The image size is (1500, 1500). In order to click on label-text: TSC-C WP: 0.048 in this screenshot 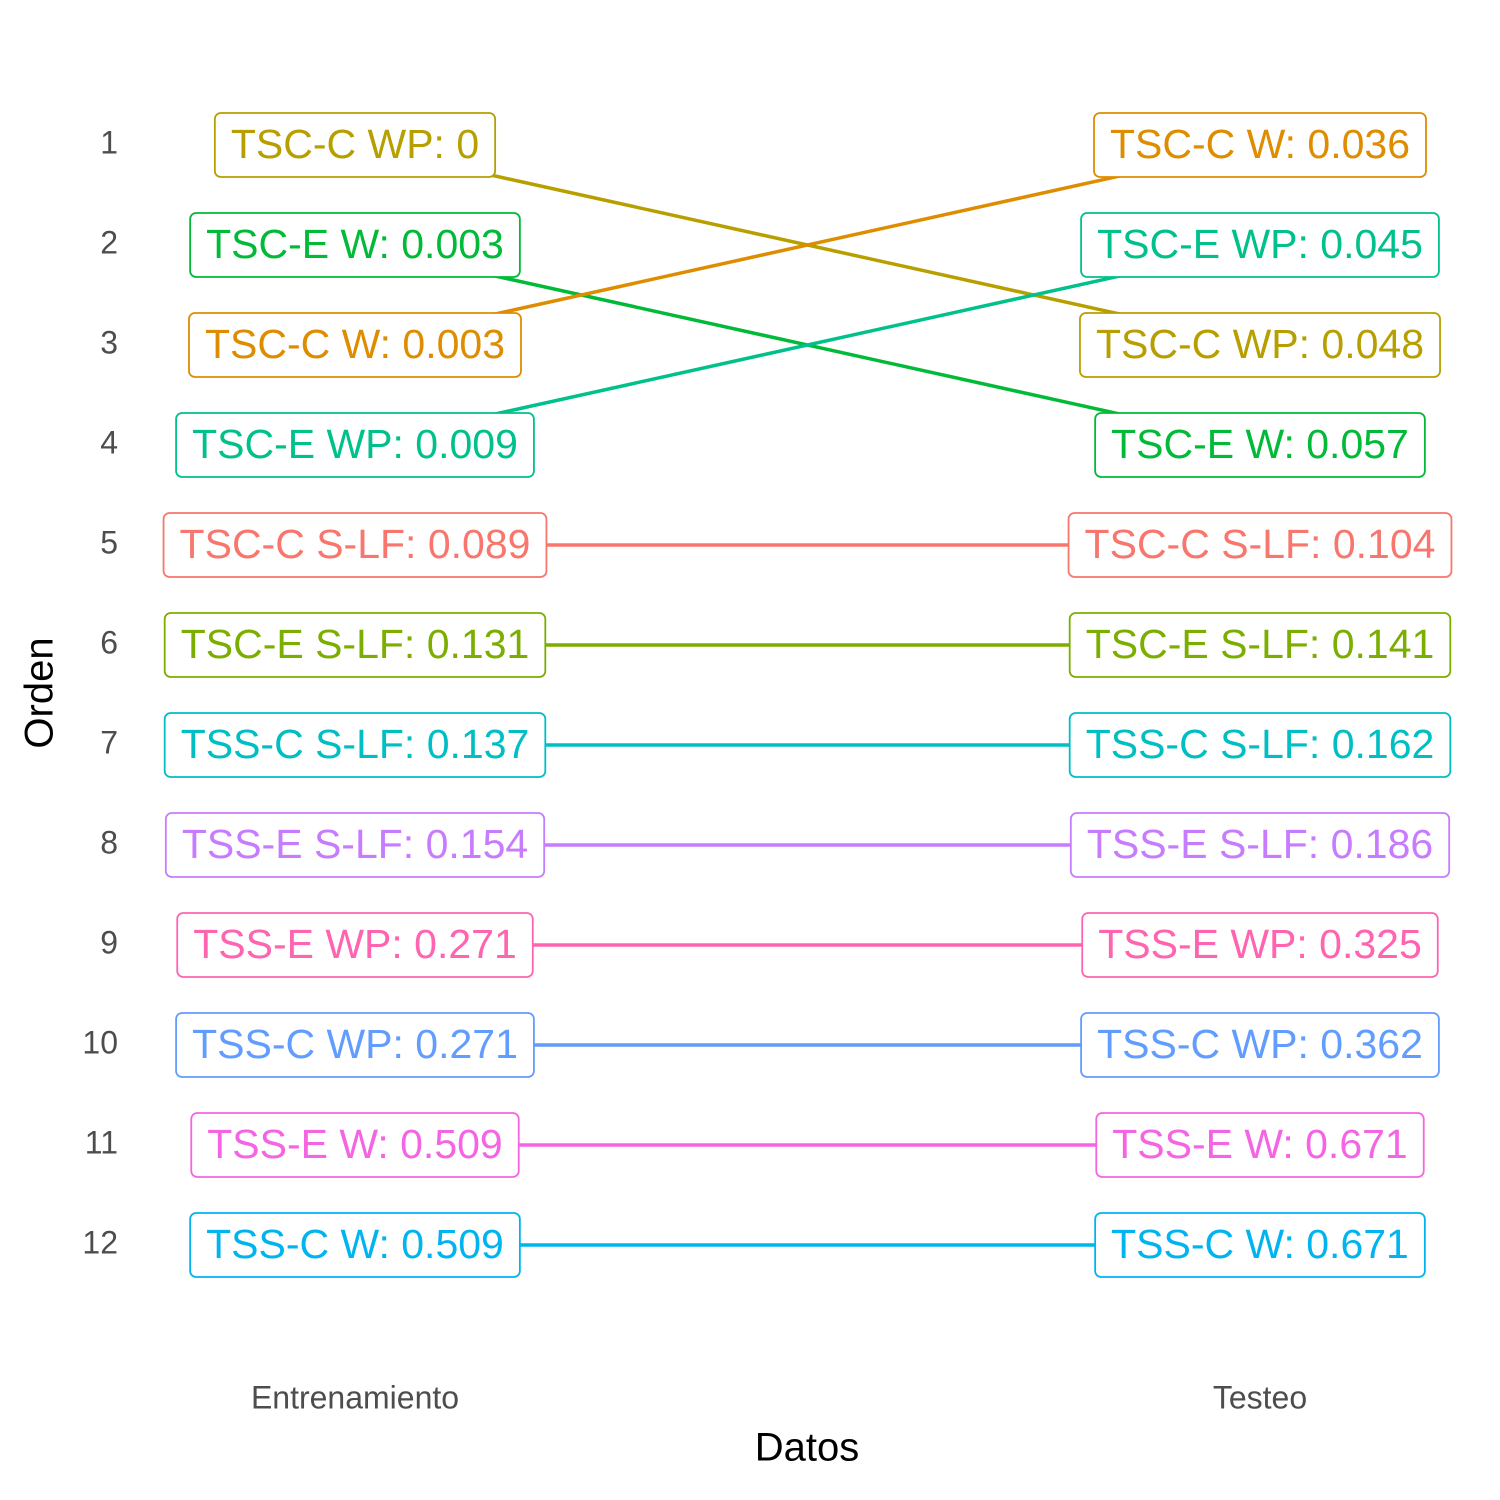, I will do `click(1260, 344)`.